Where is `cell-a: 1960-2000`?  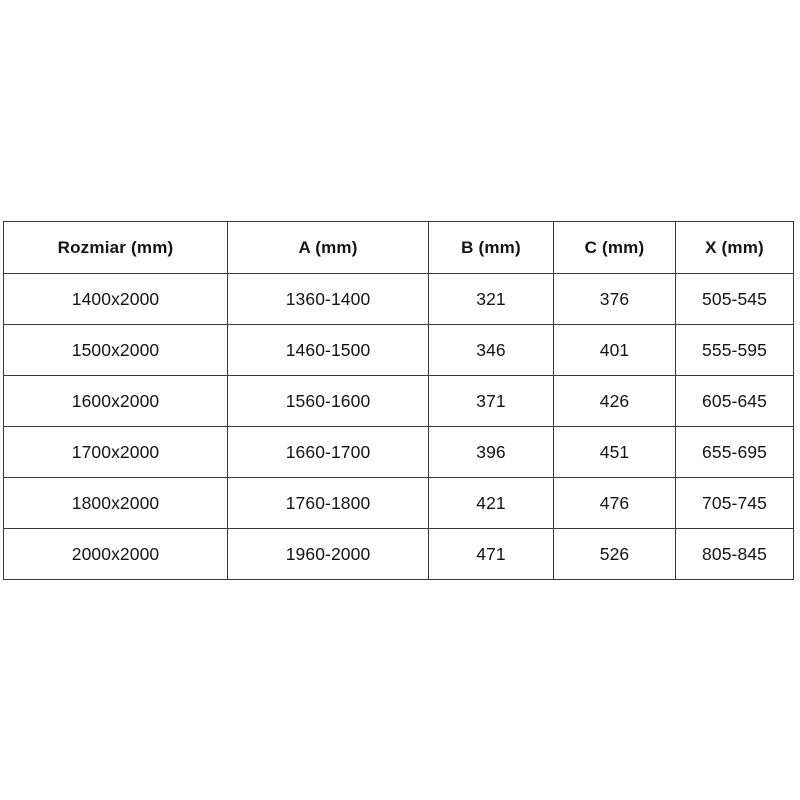
cell-a: 1960-2000 is located at coordinates (328, 554).